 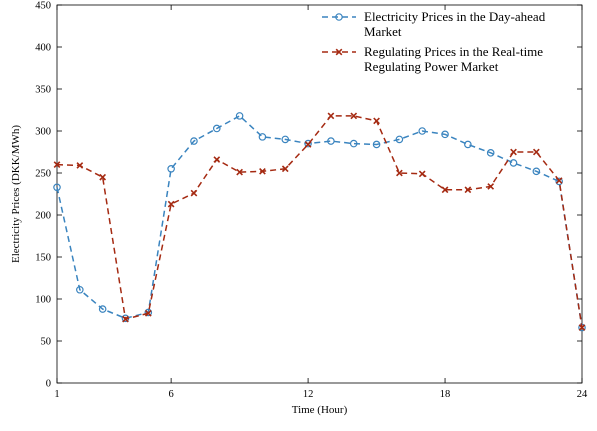 What do you see at coordinates (431, 66) in the screenshot?
I see `legend-label: Regulating Power Market` at bounding box center [431, 66].